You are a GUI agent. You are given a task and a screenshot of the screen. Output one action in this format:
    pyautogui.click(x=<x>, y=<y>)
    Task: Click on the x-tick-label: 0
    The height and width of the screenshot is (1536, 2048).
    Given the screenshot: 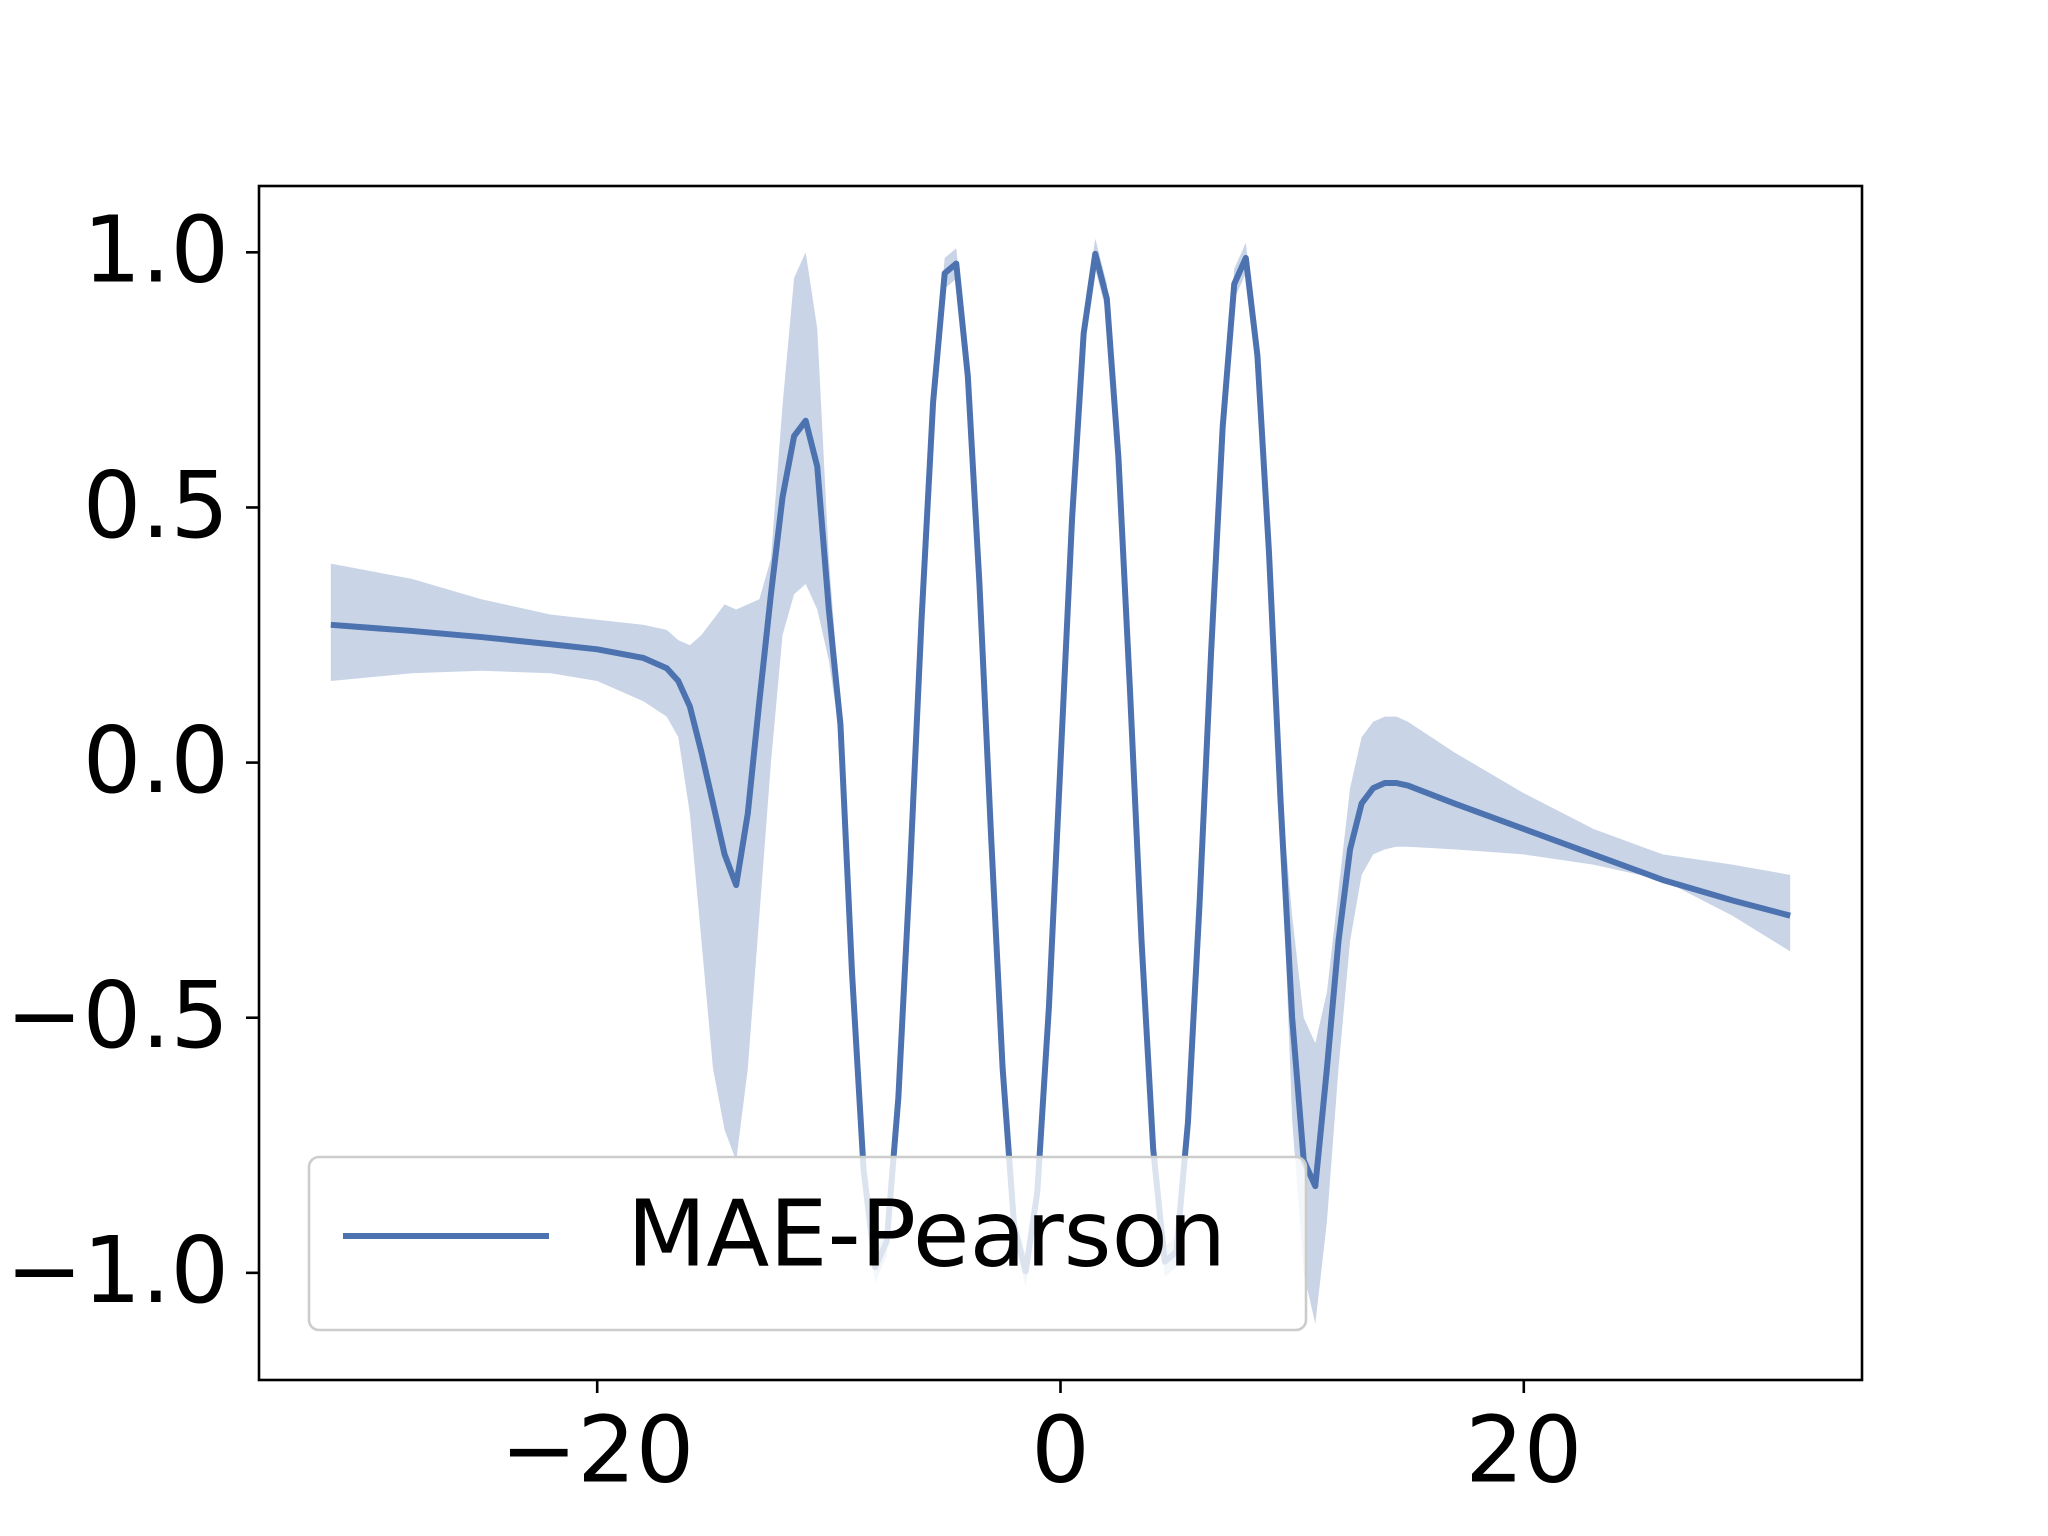 What is the action you would take?
    pyautogui.click(x=1060, y=1449)
    